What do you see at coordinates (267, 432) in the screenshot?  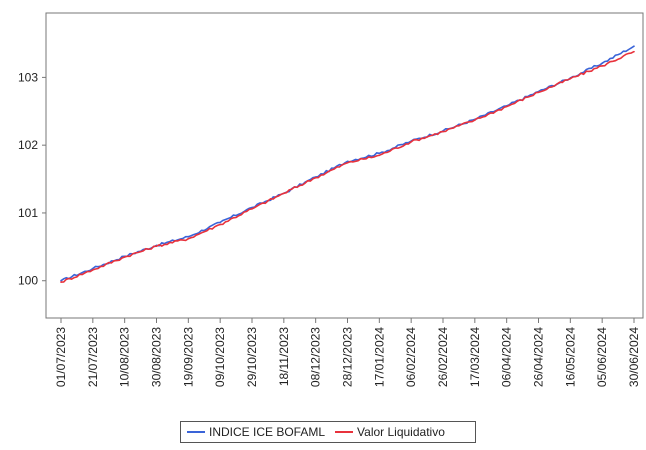 I see `legend-label-indice: INDICE ICE BOFAML` at bounding box center [267, 432].